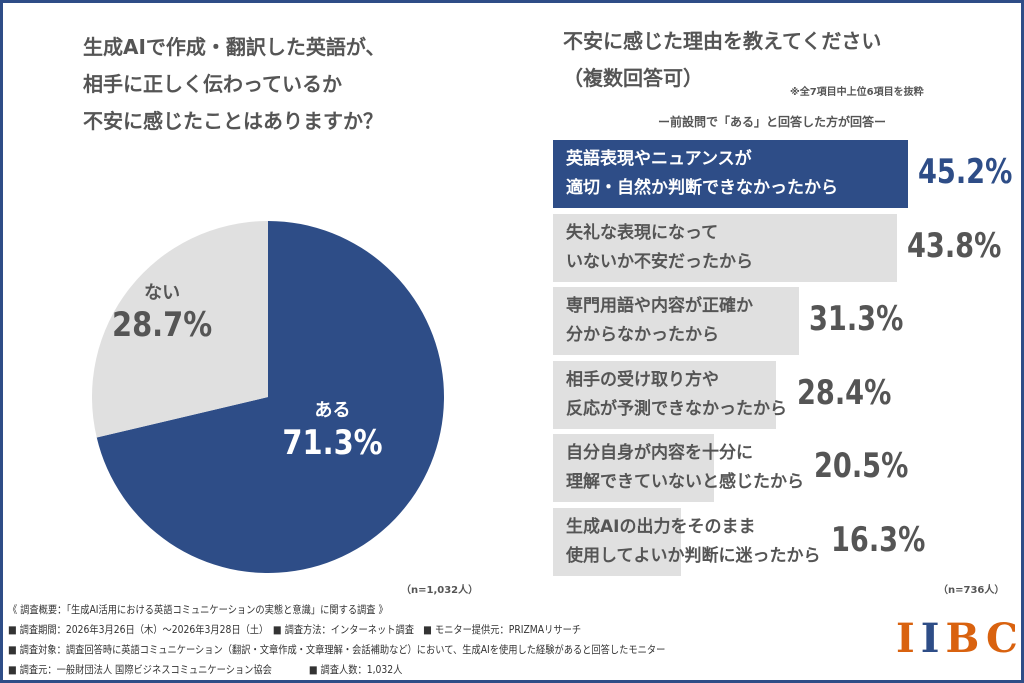 Image resolution: width=1024 pixels, height=683 pixels. Describe the element at coordinates (960, 638) in the screenshot. I see `iibc-logo: IIBC` at that location.